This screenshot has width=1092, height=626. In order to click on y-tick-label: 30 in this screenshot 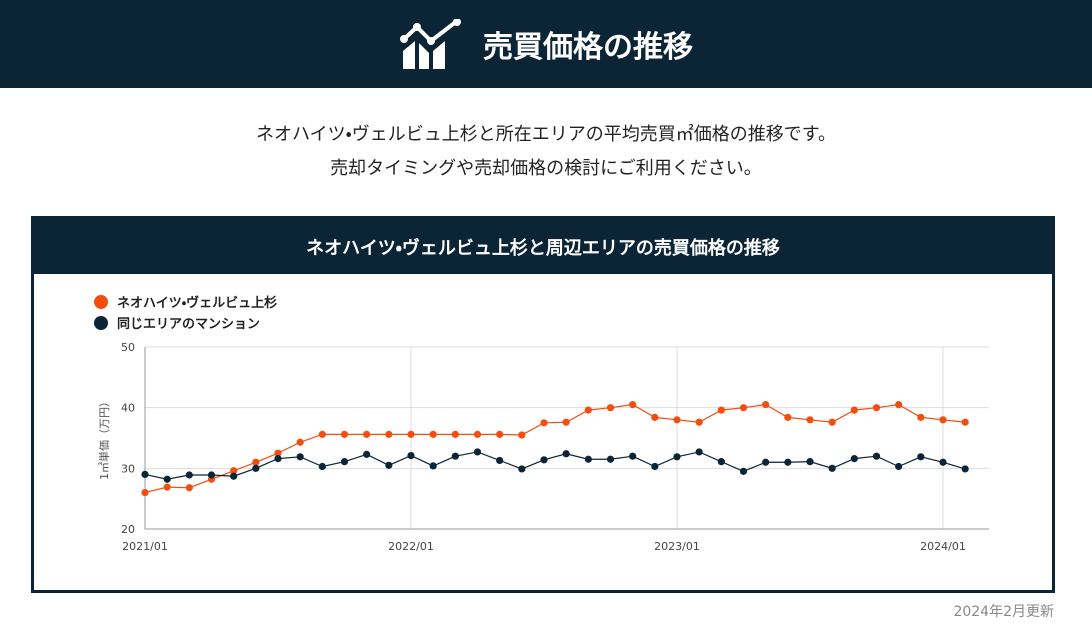, I will do `click(128, 468)`.